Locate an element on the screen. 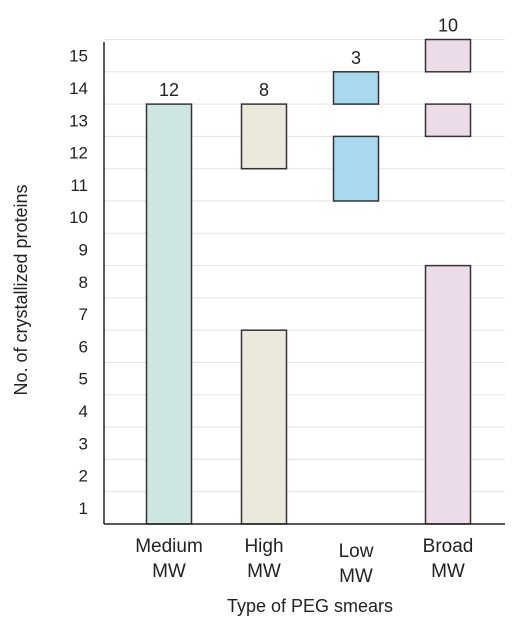 Image resolution: width=516 pixels, height=619 pixels. x-category-labels: Medium MW High MW Low MW Broad MW is located at coordinates (304, 561).